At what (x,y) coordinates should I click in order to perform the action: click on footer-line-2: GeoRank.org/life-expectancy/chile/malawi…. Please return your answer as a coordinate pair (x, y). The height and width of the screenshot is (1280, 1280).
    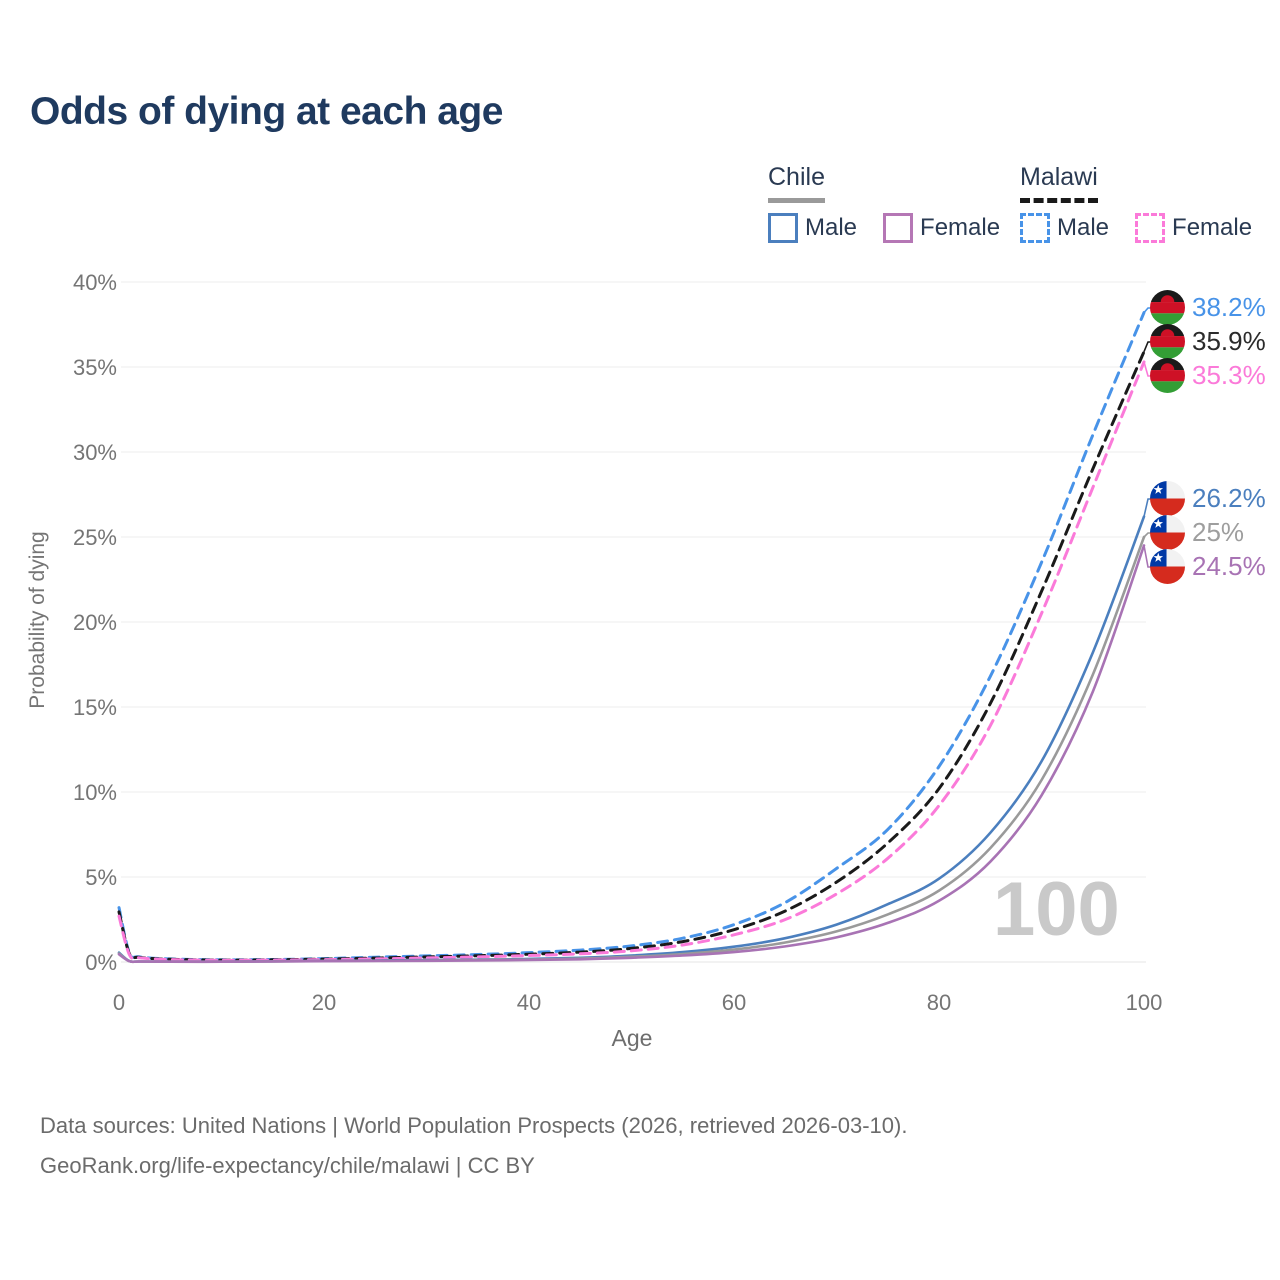
    Looking at the image, I should click on (287, 1165).